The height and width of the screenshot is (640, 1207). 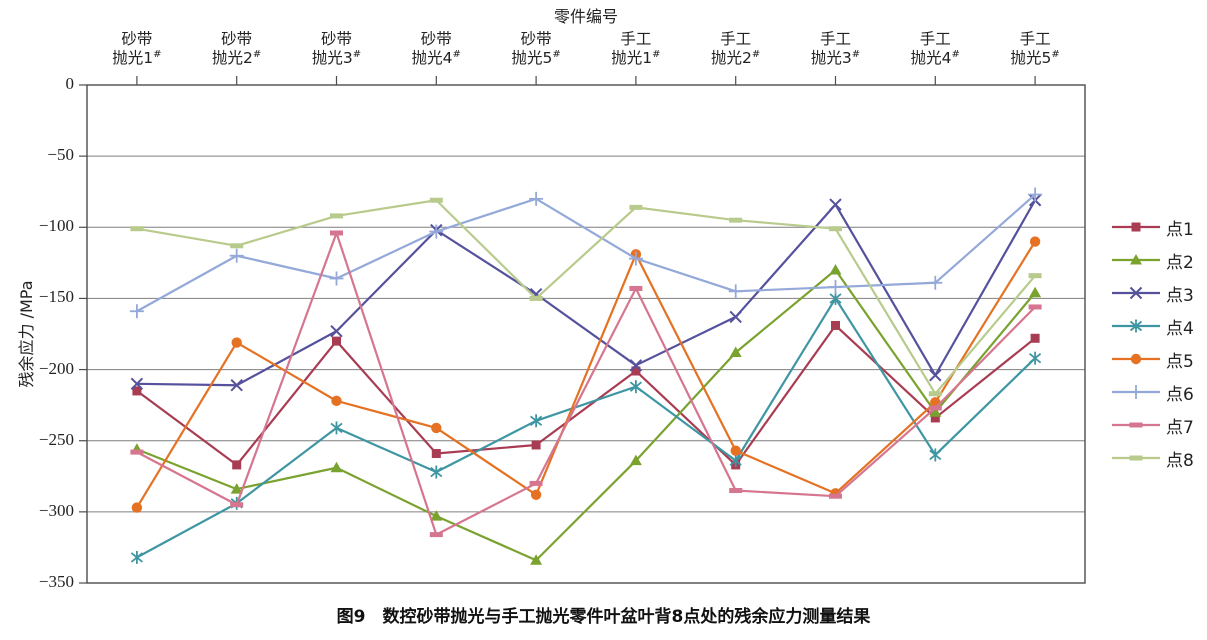 I want to click on legend-item: 点1, so click(x=1159, y=229).